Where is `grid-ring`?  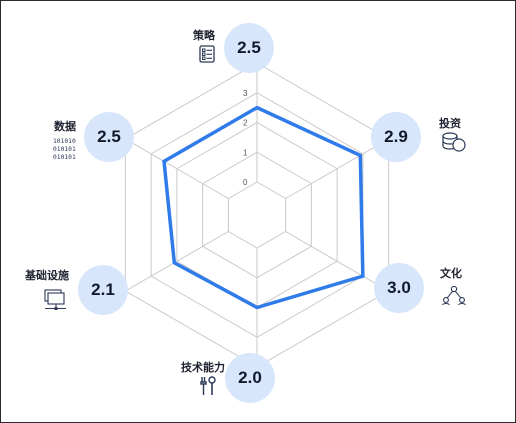 grid-ring is located at coordinates (257, 215).